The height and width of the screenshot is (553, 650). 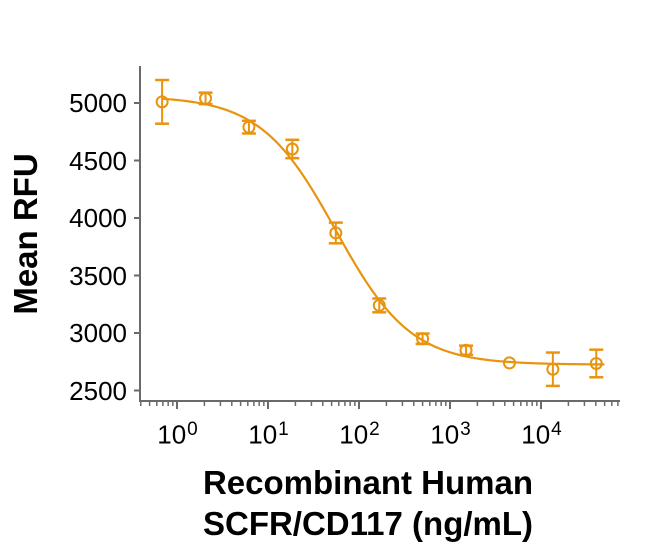 I want to click on x-tick-label: 102, so click(x=359, y=434).